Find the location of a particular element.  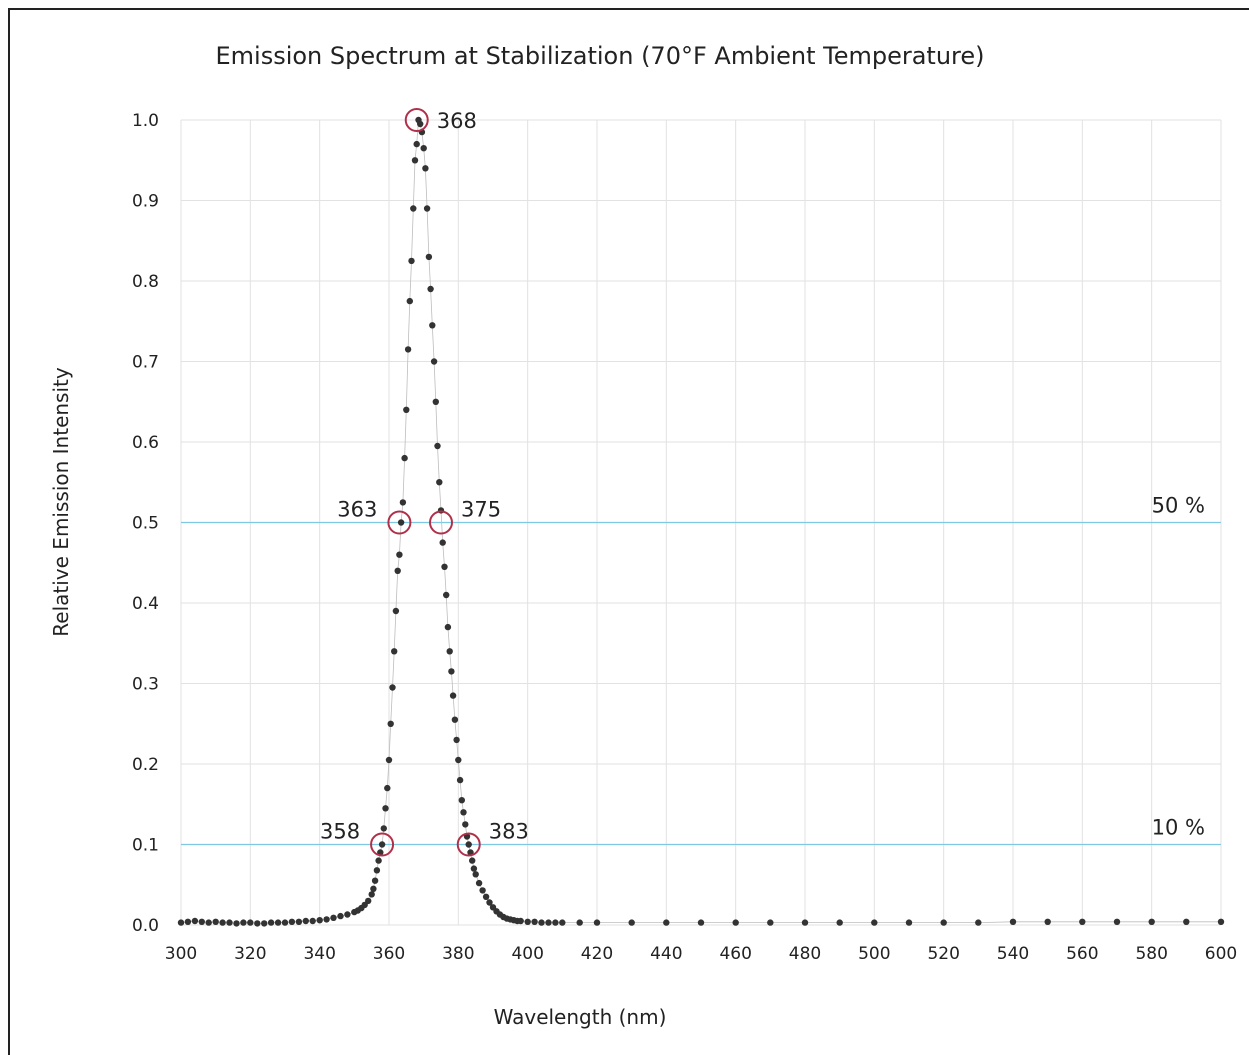

x-tick-label: 340 is located at coordinates (319, 954).